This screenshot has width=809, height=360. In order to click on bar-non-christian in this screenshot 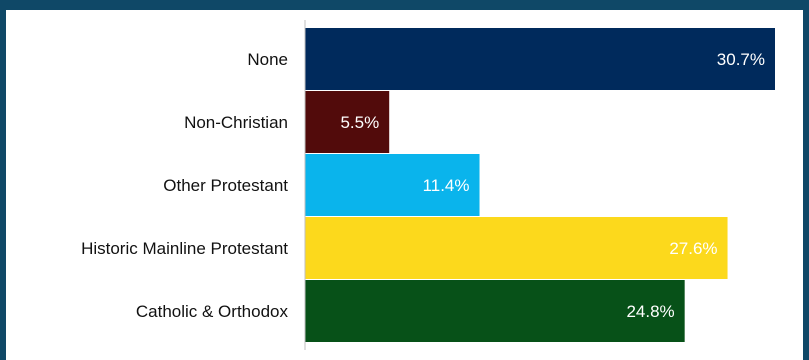, I will do `click(347, 122)`.